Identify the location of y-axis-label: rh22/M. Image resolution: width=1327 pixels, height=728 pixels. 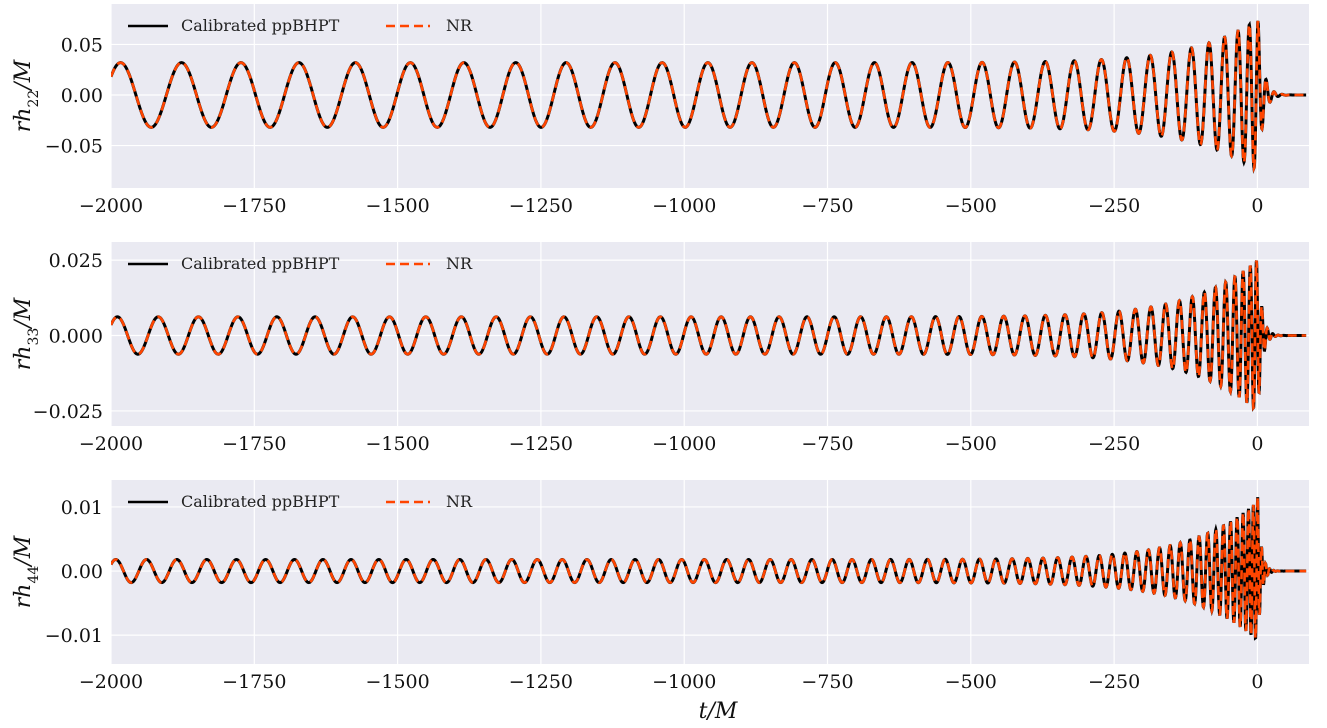
(26, 95).